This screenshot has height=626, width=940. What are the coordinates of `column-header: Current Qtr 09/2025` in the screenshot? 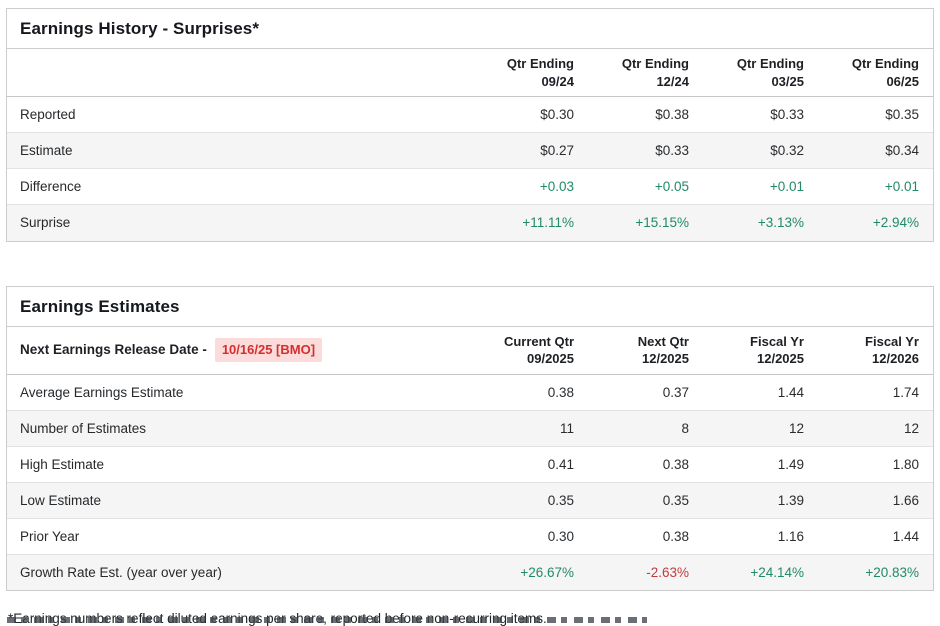 It's located at (530, 350).